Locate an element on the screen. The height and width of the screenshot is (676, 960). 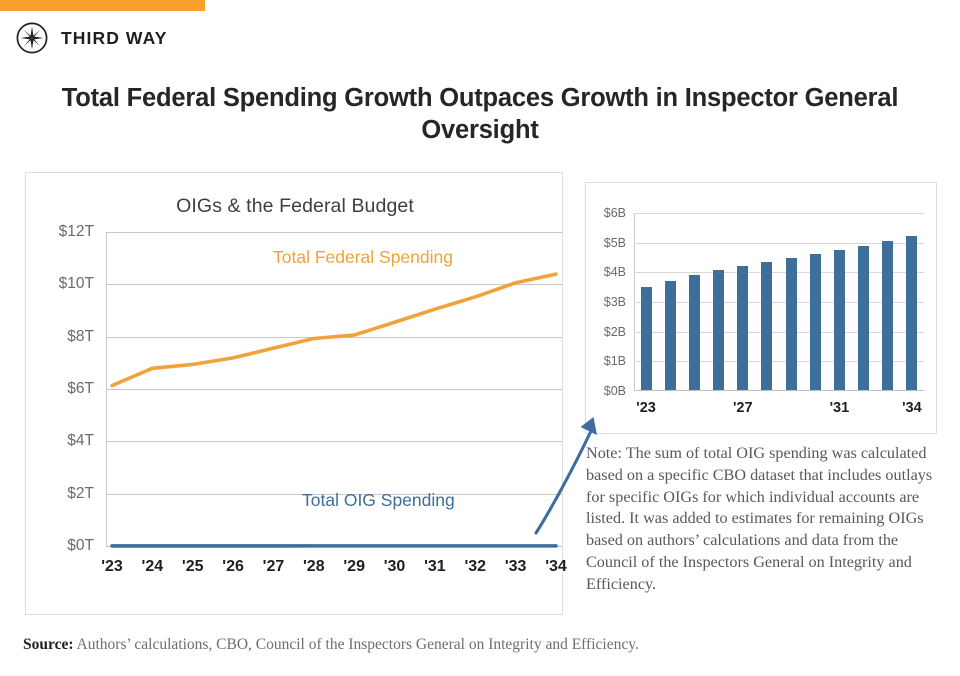
series-label-total-federal-spending: Total Federal Spending is located at coordinates (363, 257).